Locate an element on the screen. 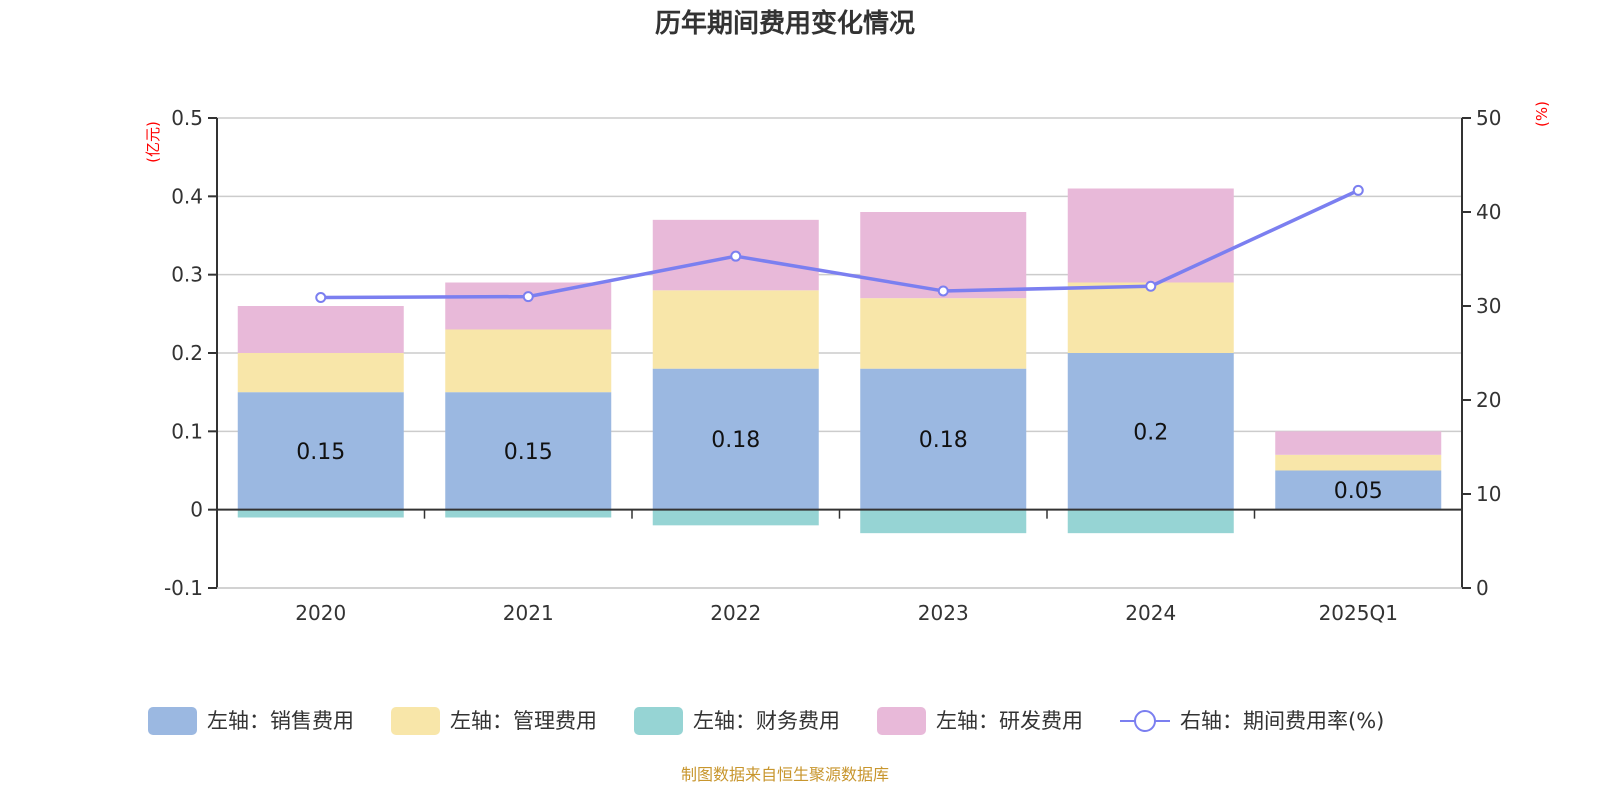 This screenshot has width=1600, height=800. left-axis-unit: (亿元) is located at coordinates (153, 142).